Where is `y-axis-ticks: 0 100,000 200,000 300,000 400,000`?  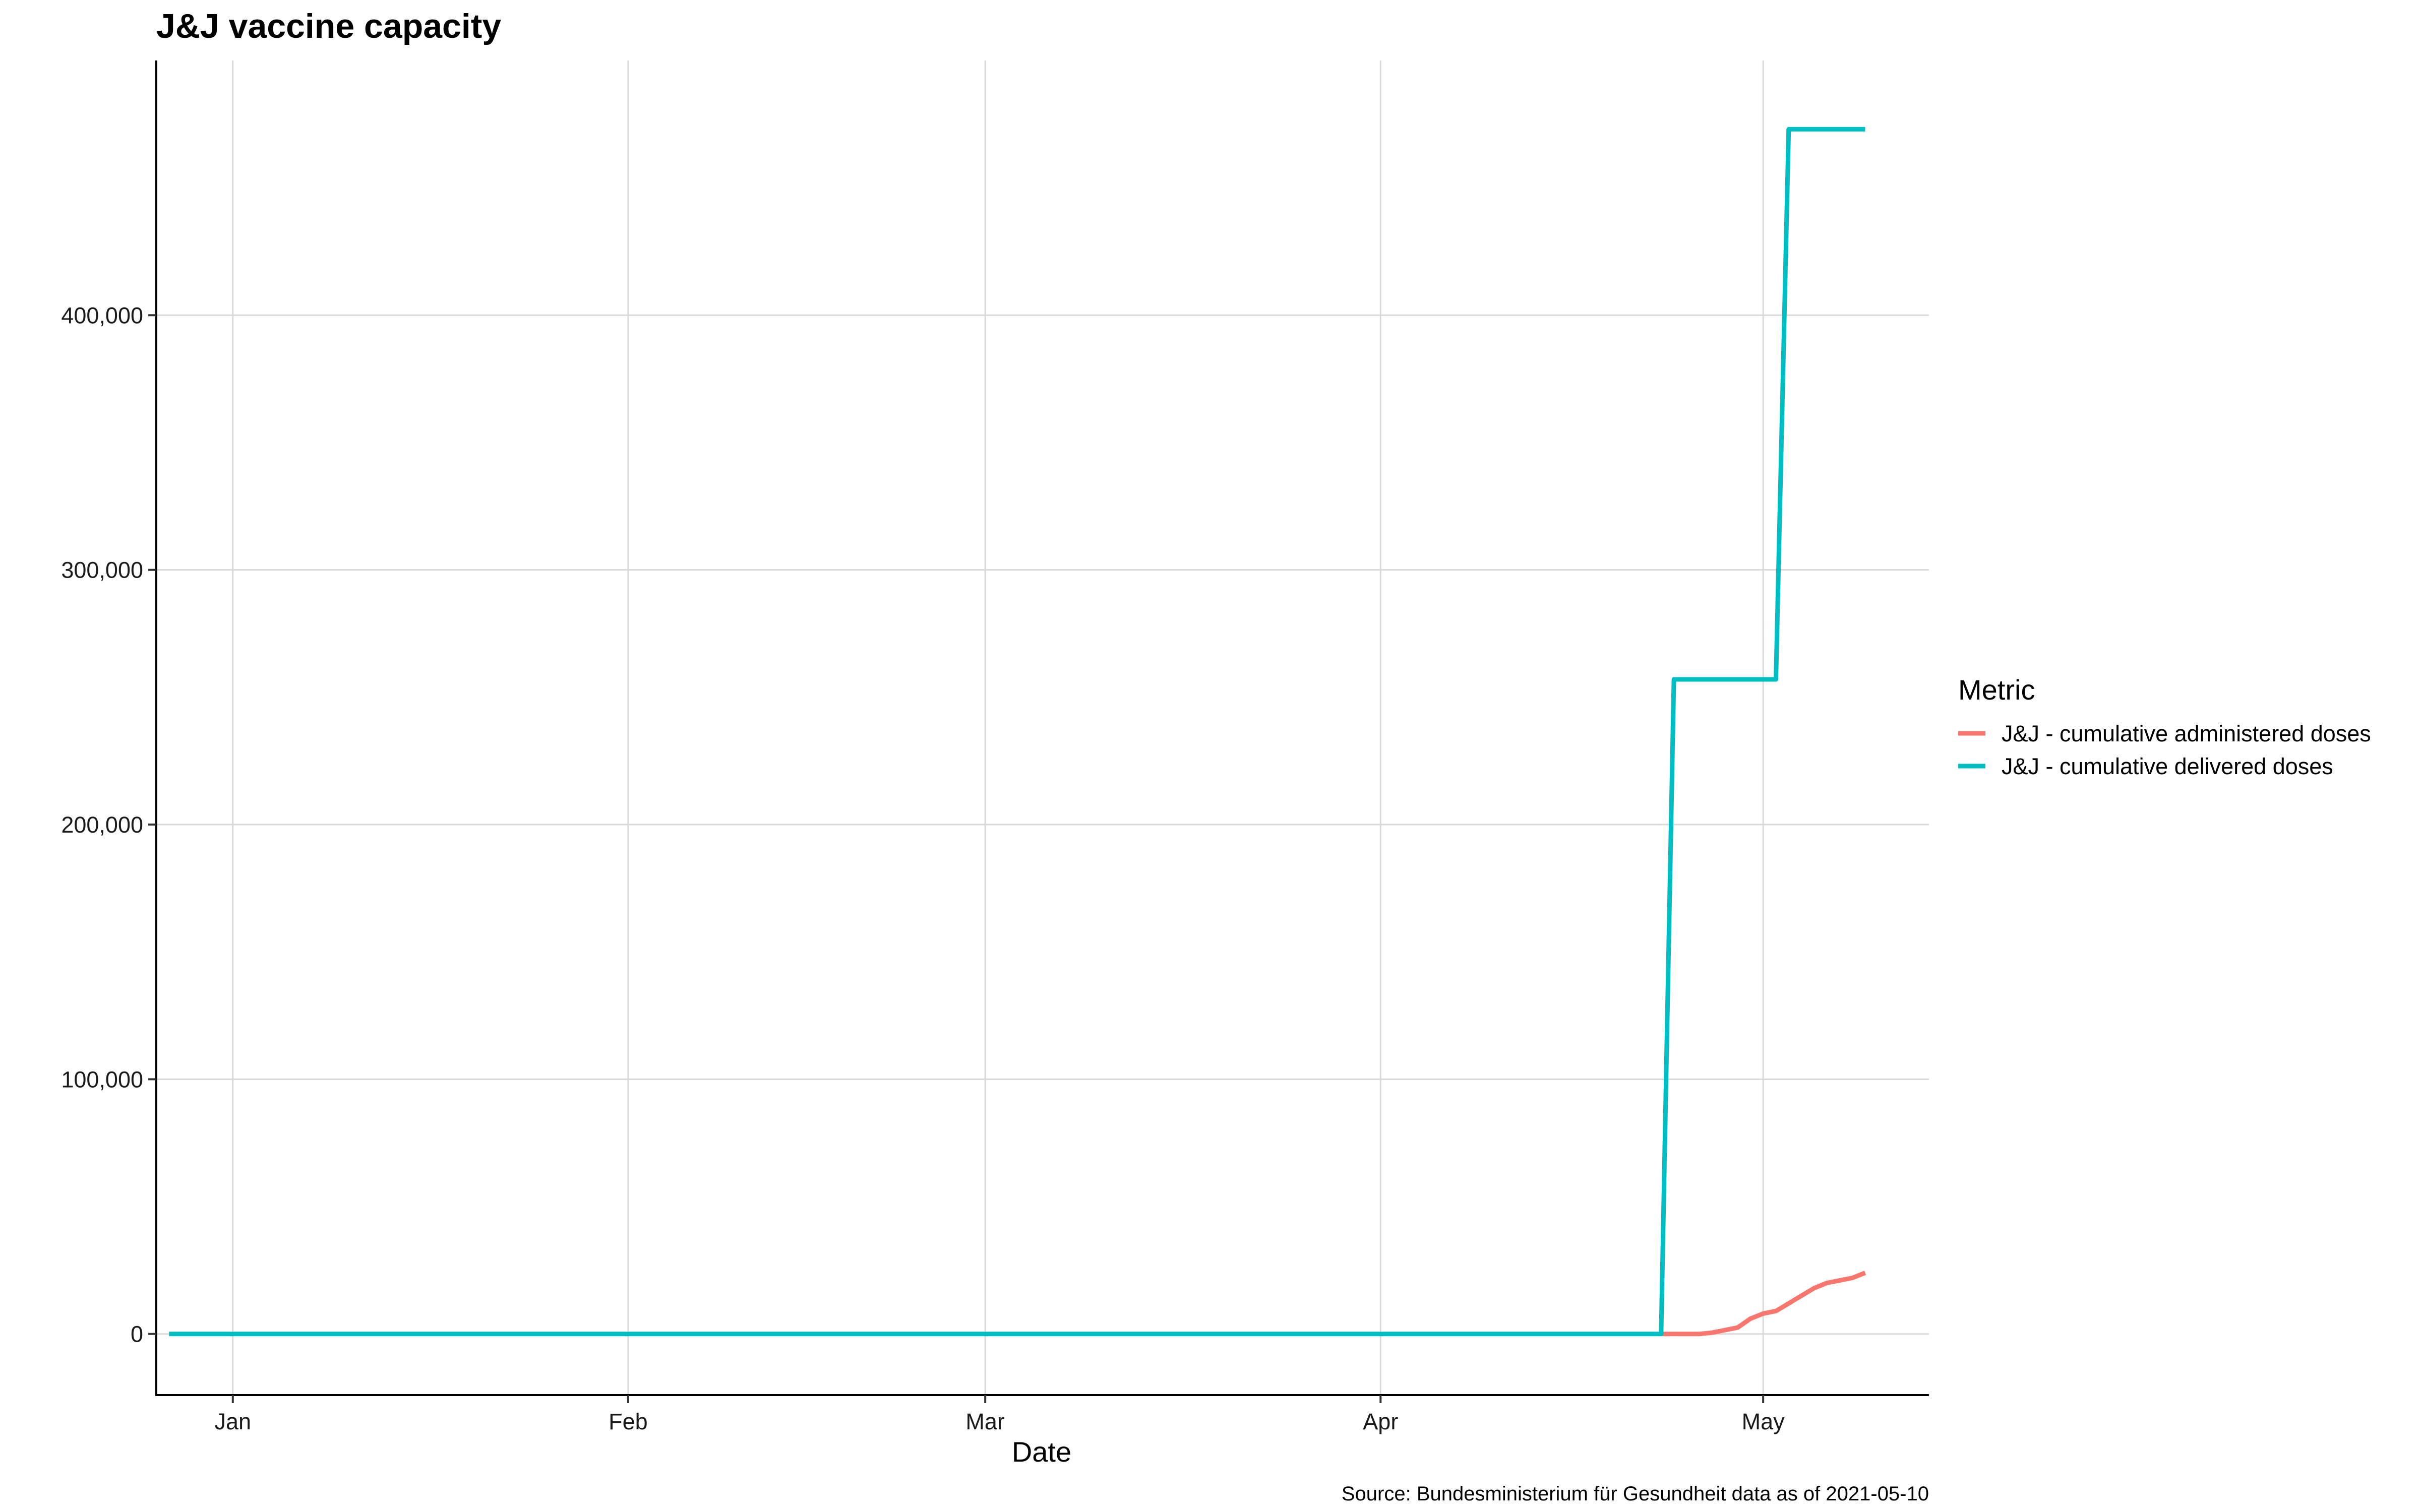
y-axis-ticks: 0 100,000 200,000 300,000 400,000 is located at coordinates (108, 825).